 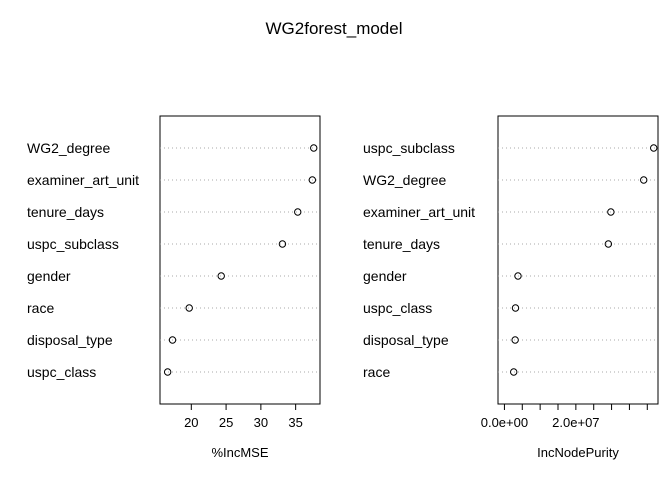 What do you see at coordinates (239, 452) in the screenshot?
I see `x-axis-label: %IncMSE` at bounding box center [239, 452].